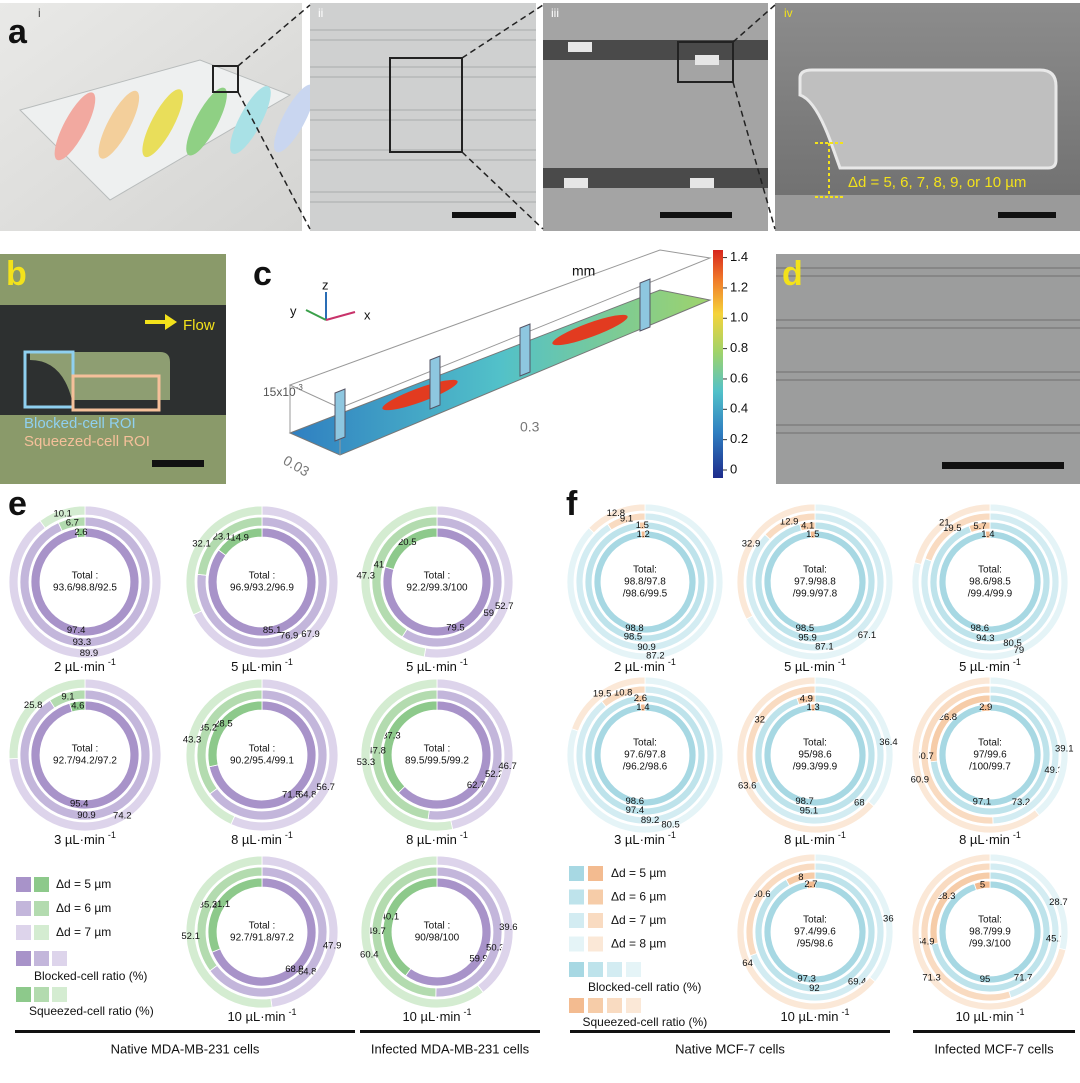 The width and height of the screenshot is (1080, 1083). I want to click on squeezed-label: 2.6, so click(80, 532).